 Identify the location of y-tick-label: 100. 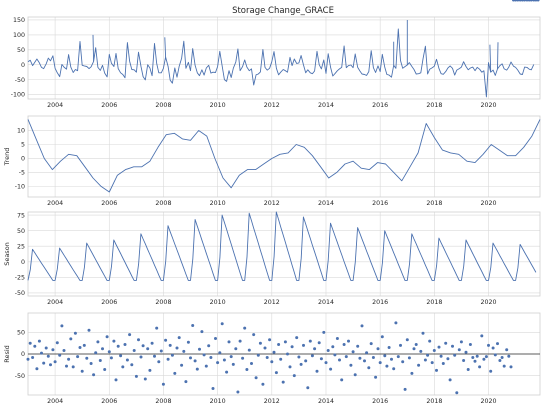
(19, 35).